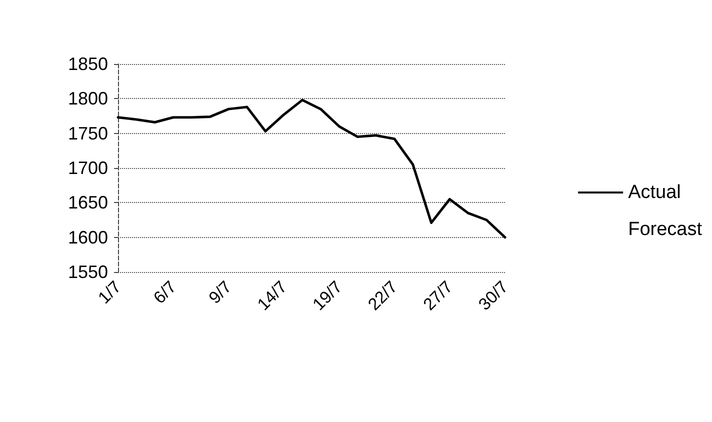 The height and width of the screenshot is (422, 712). What do you see at coordinates (88, 133) in the screenshot?
I see `y-tick-label: 1750` at bounding box center [88, 133].